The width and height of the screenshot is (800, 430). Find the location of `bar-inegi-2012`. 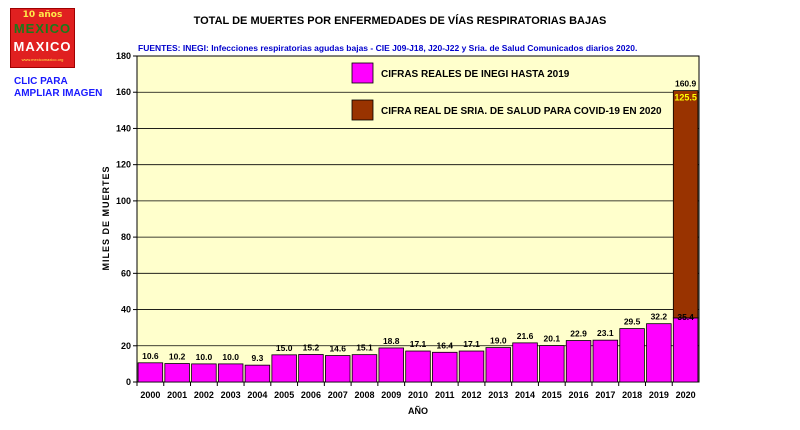

bar-inegi-2012 is located at coordinates (471, 366).